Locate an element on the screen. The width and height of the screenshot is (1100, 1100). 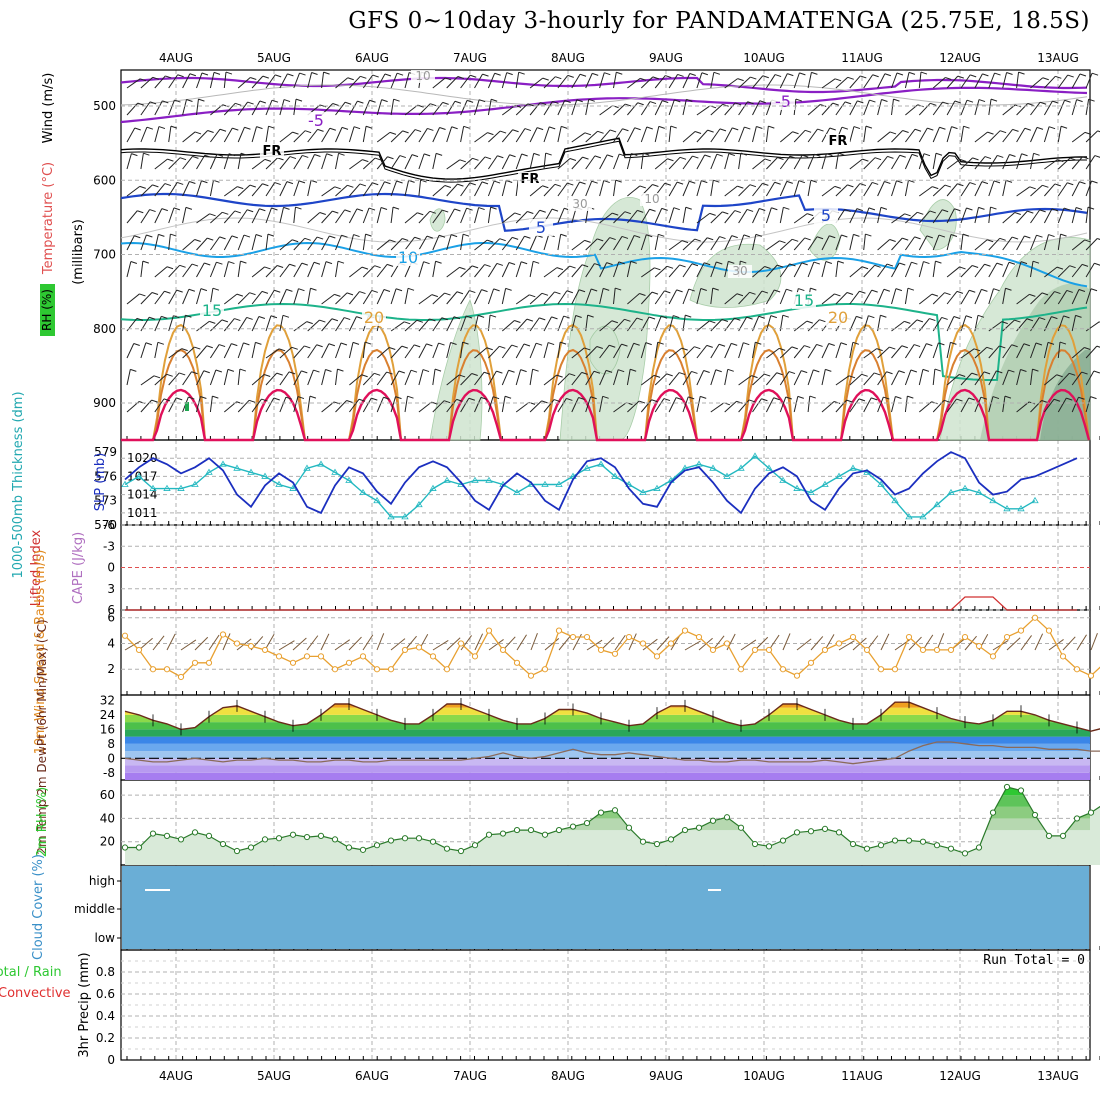
slp-axis-label: SLP (mb) is located at coordinates (100, 482).